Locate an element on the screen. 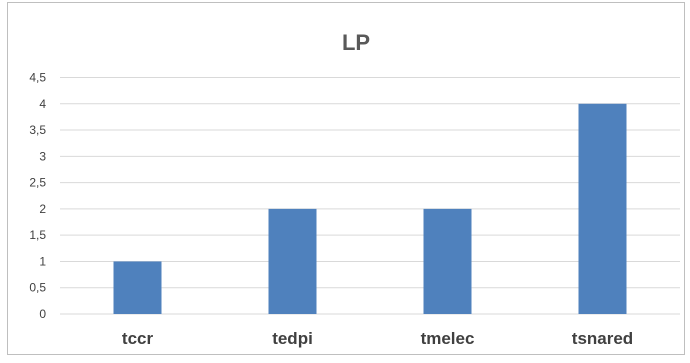  y-tick-label: 4,5 is located at coordinates (37, 78).